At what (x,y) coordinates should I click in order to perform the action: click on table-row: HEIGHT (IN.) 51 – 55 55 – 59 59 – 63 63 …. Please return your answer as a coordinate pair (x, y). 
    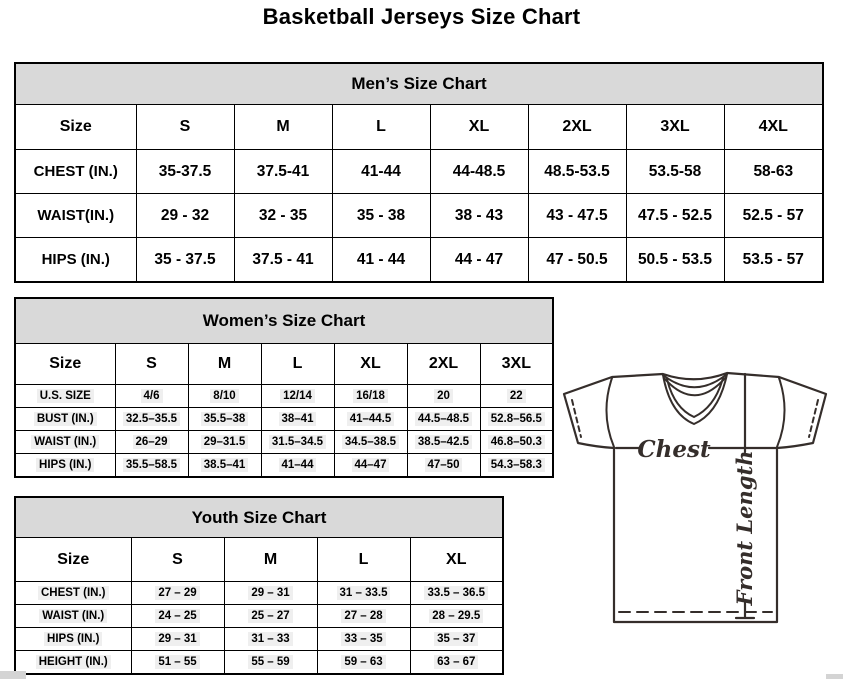
    Looking at the image, I should click on (259, 662).